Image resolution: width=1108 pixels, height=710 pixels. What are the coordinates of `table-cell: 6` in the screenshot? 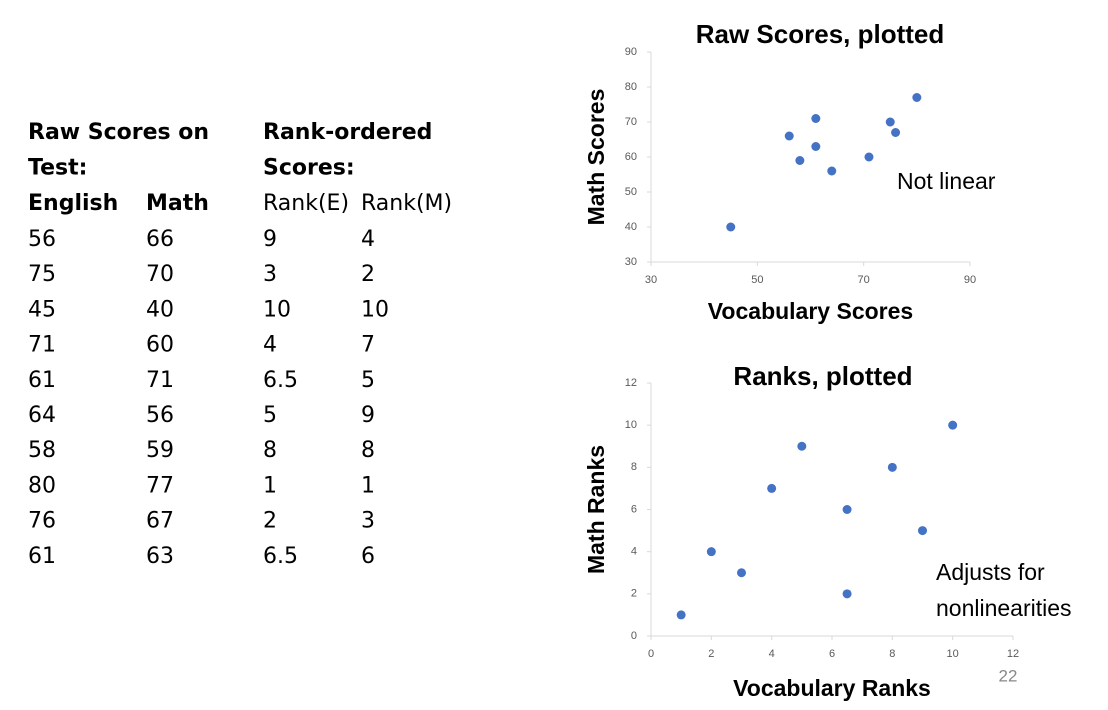 It's located at (368, 556).